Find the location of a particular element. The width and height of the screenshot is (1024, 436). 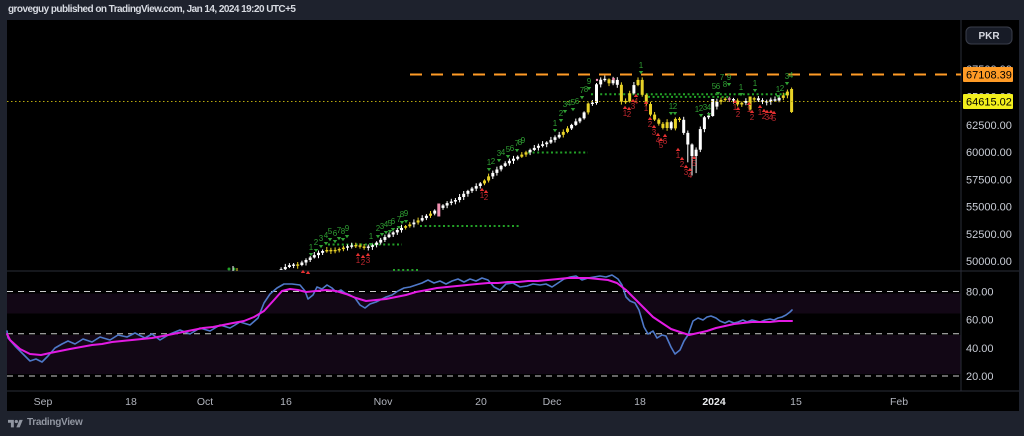

svg-text: 2024 is located at coordinates (714, 402).